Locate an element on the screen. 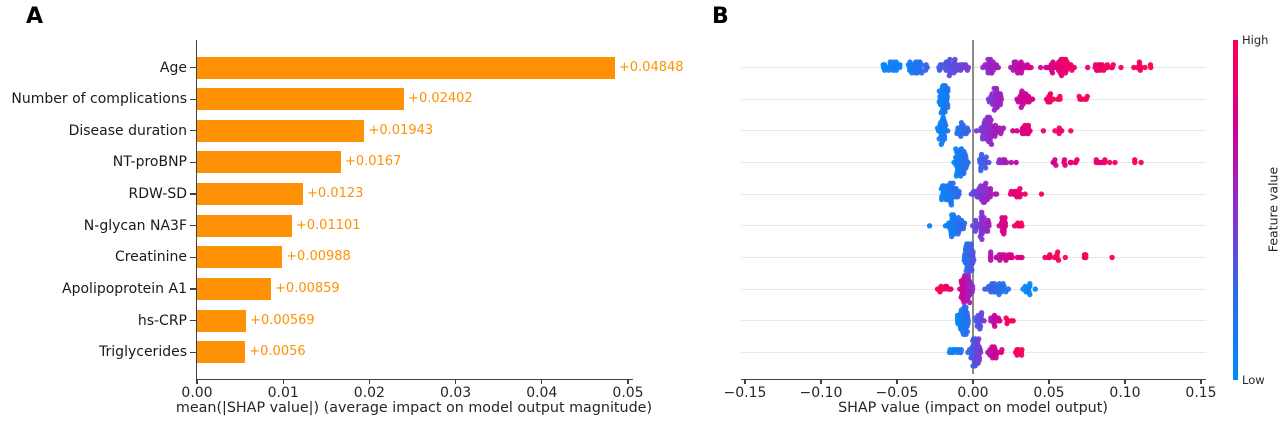  bar-value-label: +0.04848 is located at coordinates (651, 67).